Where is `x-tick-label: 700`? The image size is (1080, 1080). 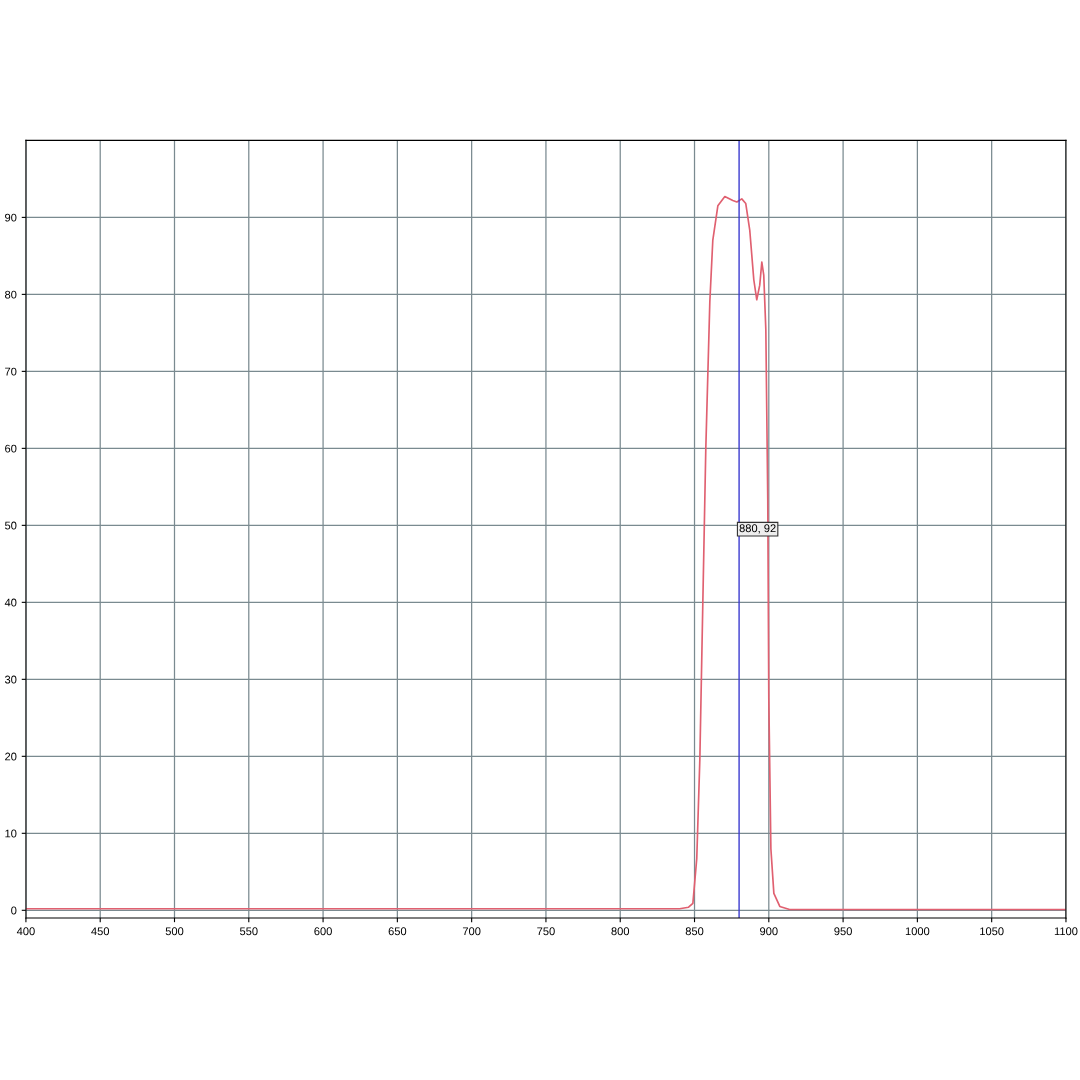 x-tick-label: 700 is located at coordinates (471, 931).